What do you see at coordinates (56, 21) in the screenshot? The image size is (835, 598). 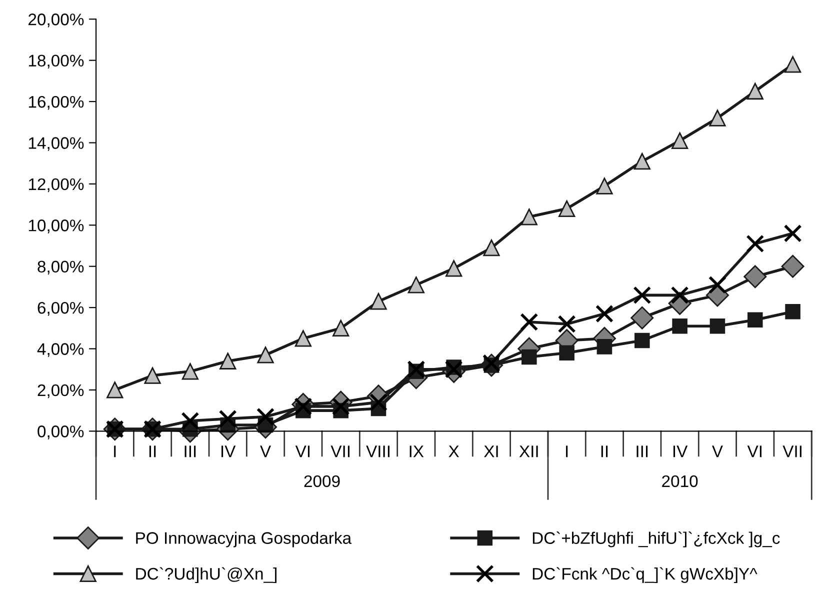 I see `y-tick-label: 20,00%` at bounding box center [56, 21].